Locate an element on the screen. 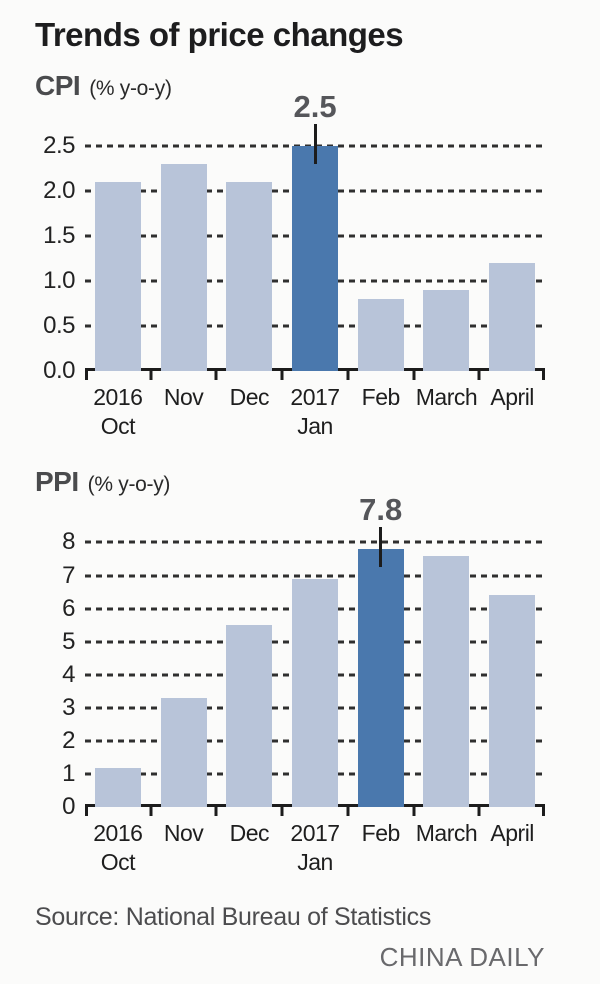  y-tick-label: 1.0 is located at coordinates (59, 280).